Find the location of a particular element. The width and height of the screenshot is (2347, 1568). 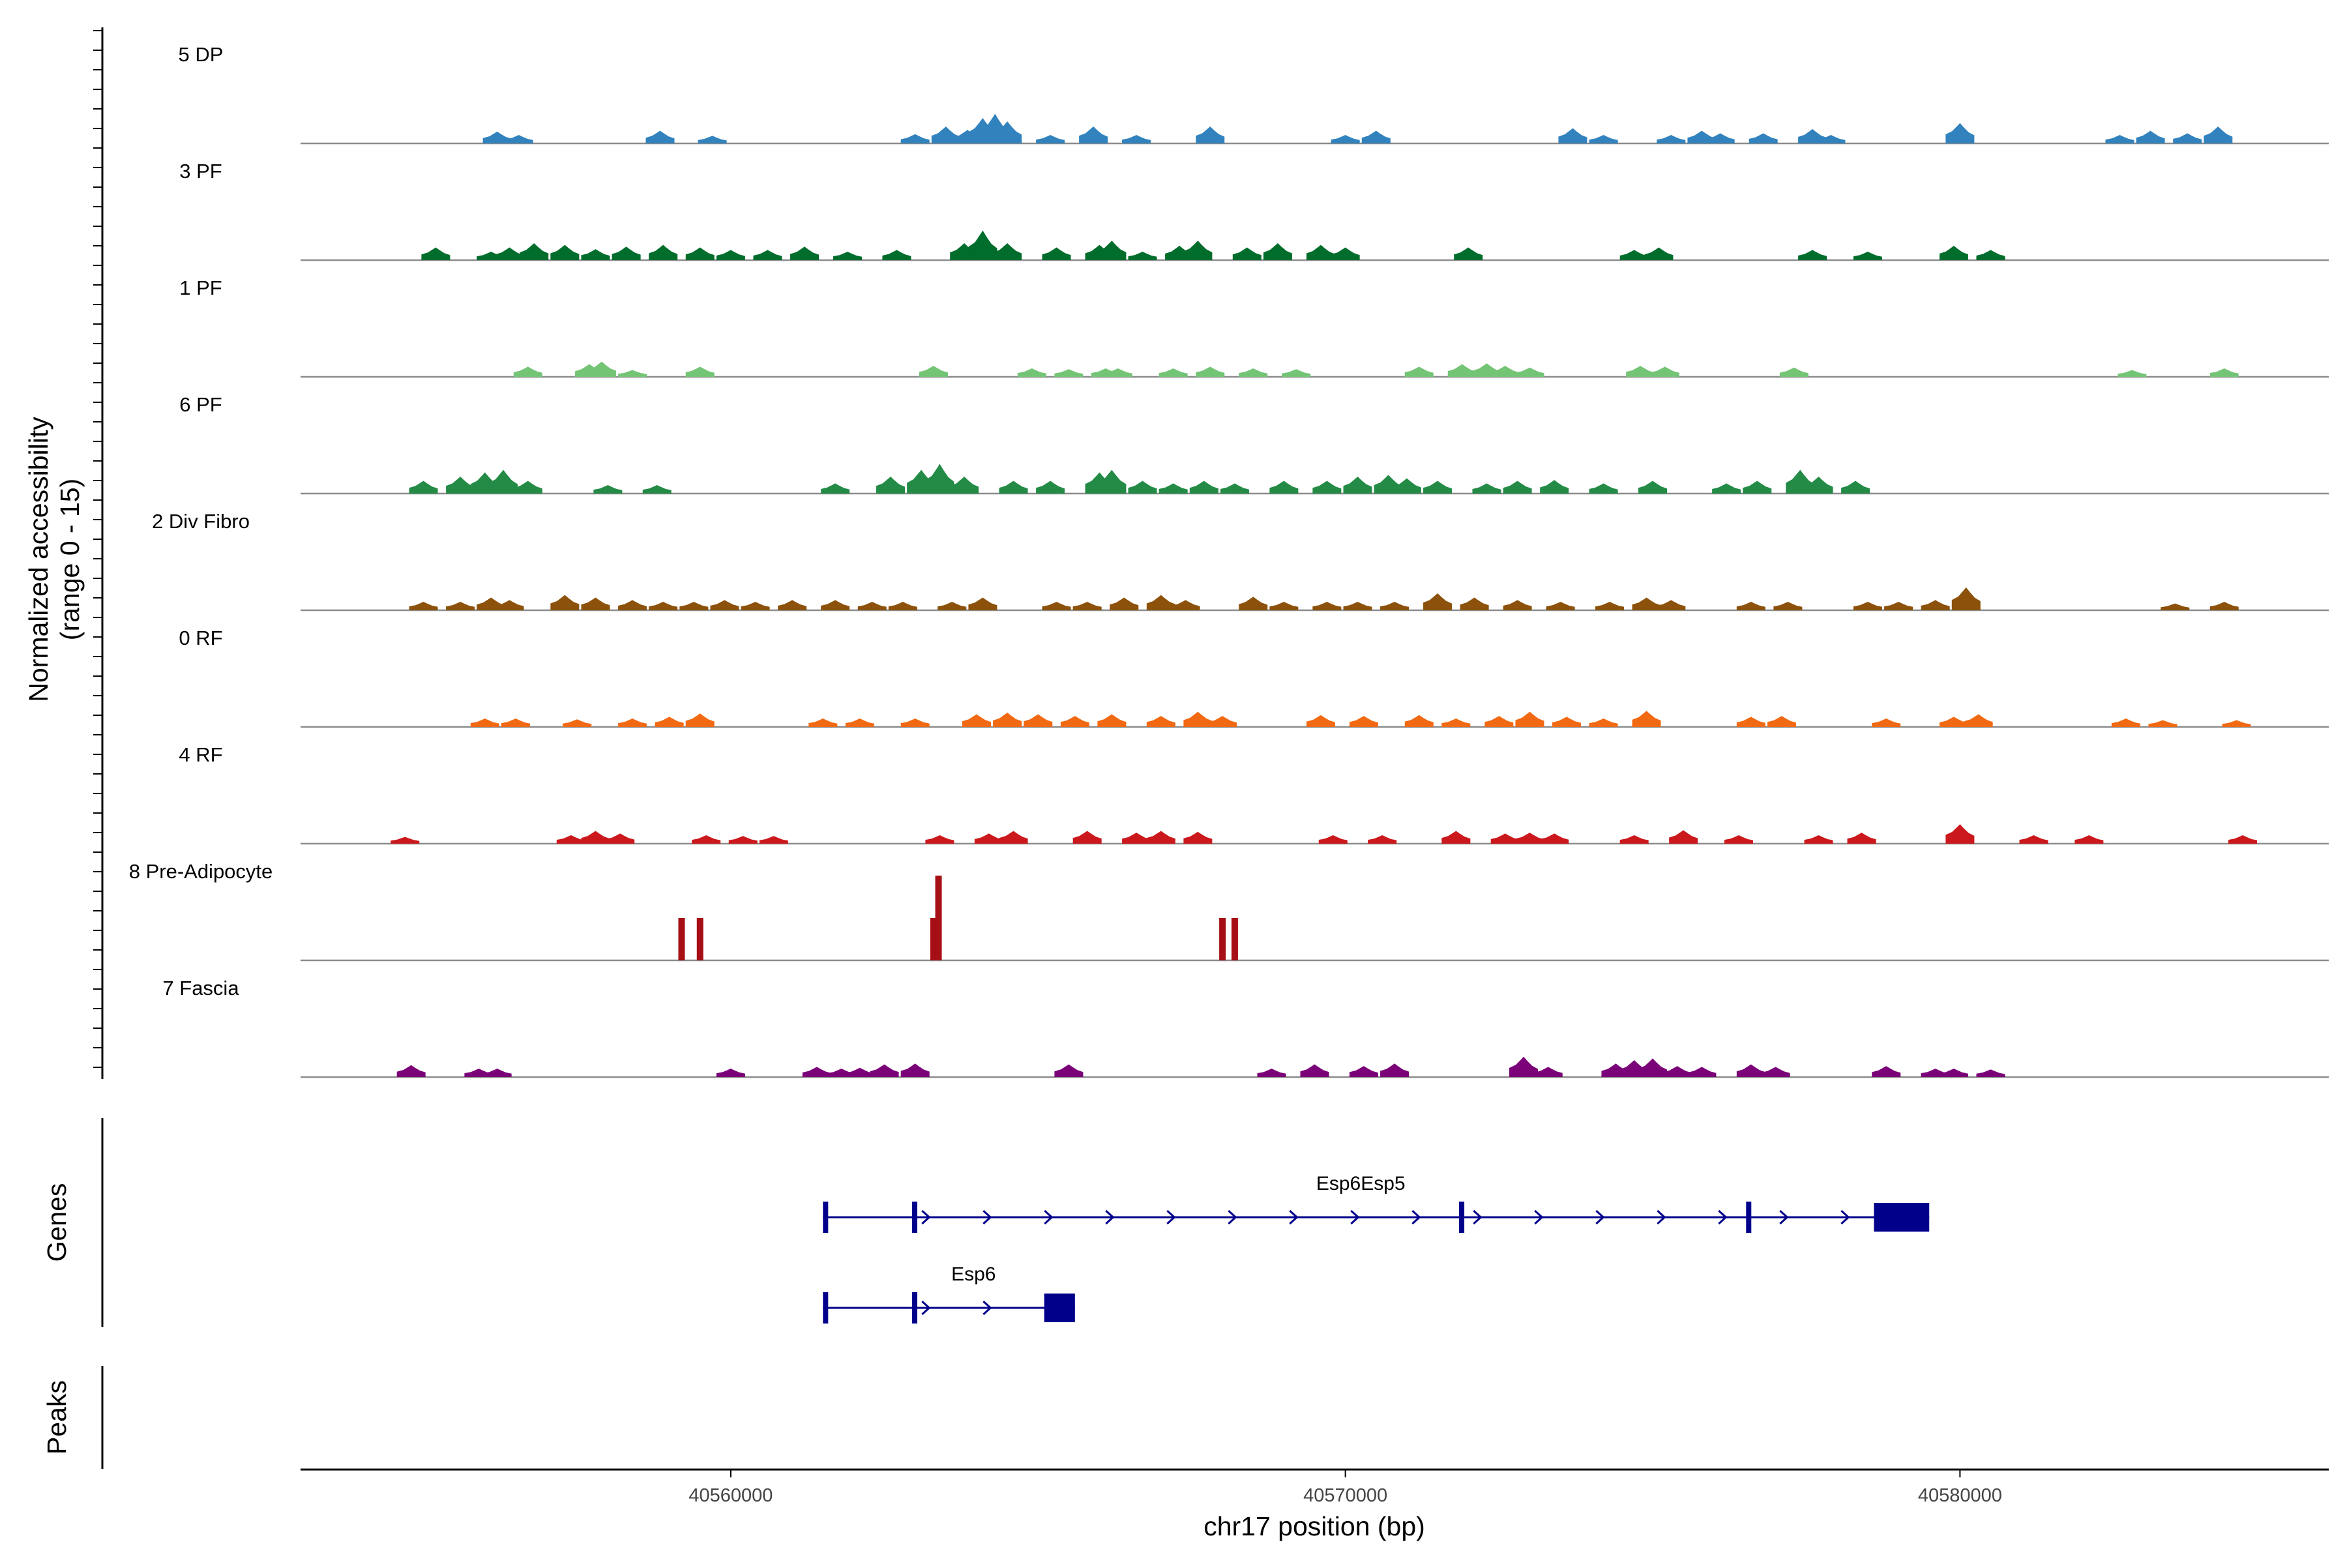

gene-annotations: Esp6Esp5 Esp6 is located at coordinates (1376, 1249).